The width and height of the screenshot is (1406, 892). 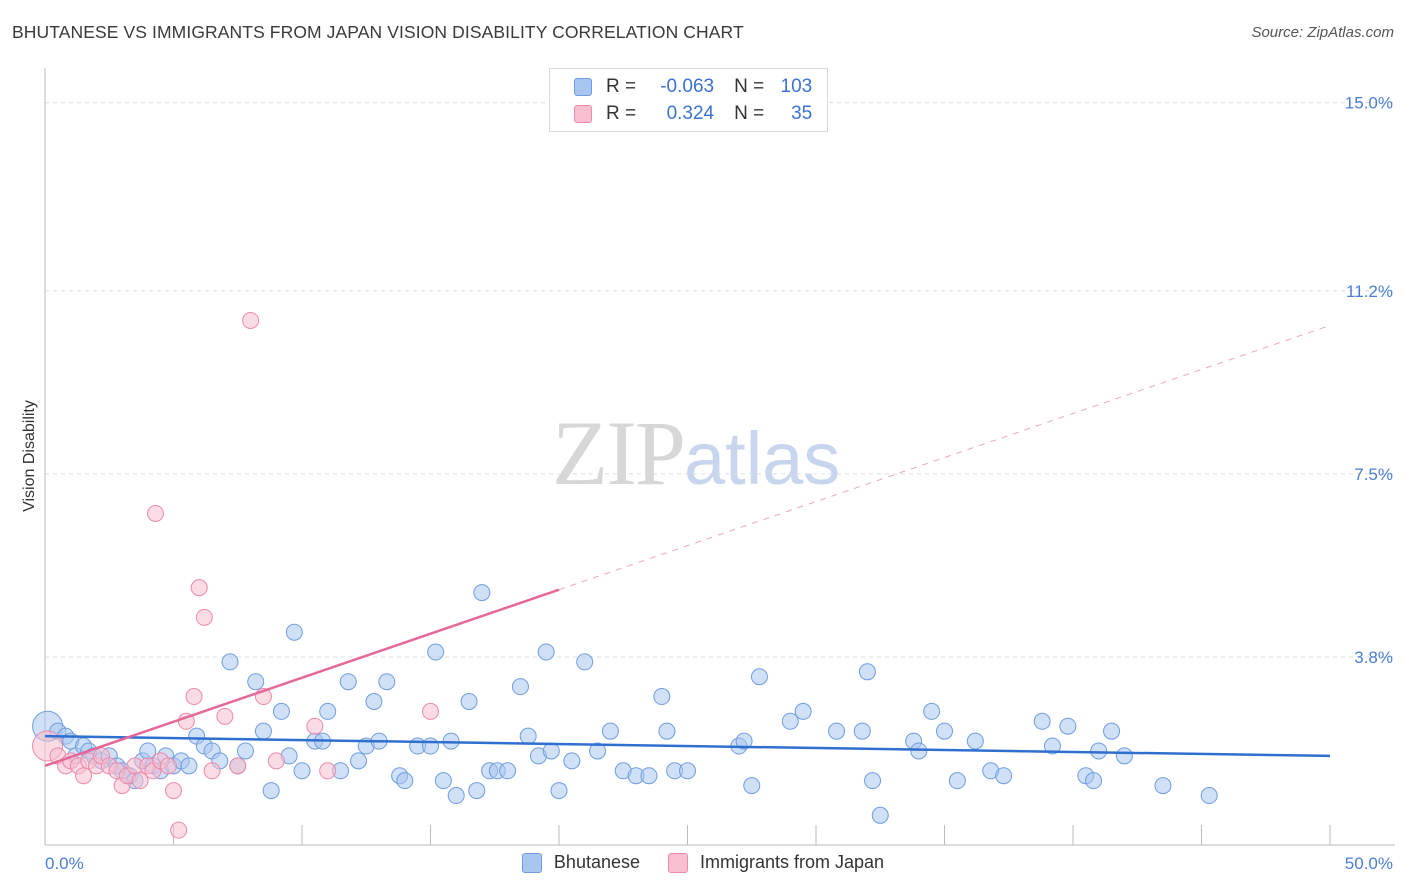 I want to click on legend-r-value: 0.324, so click(x=690, y=113).